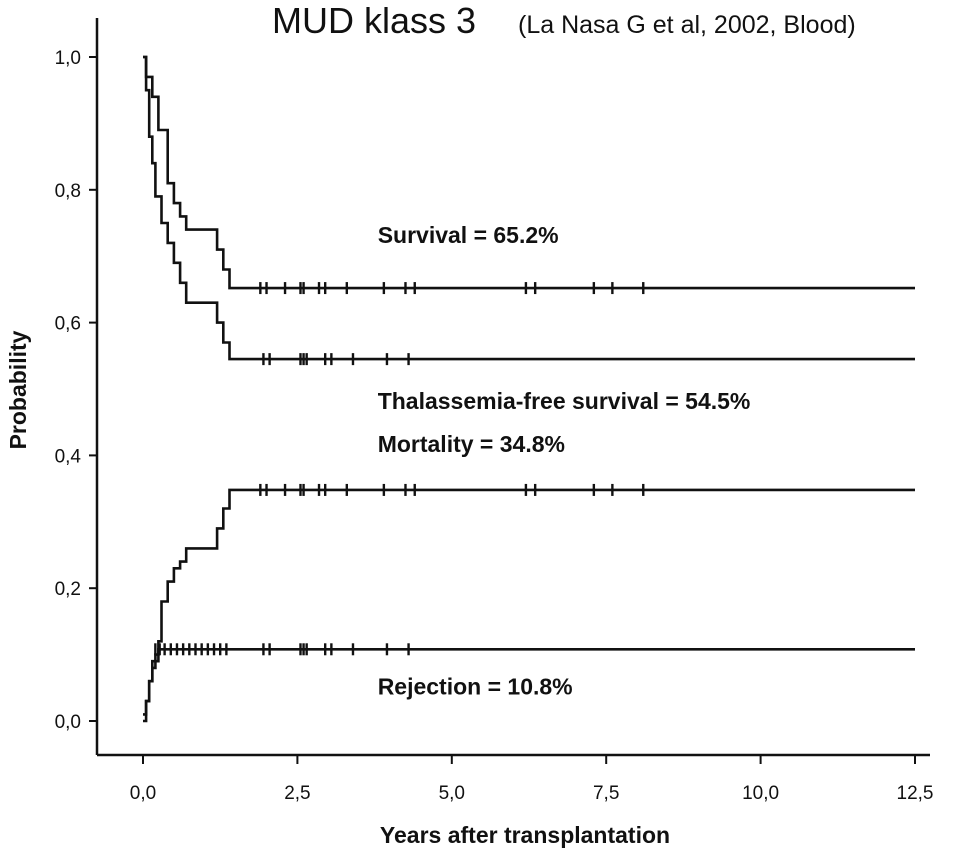 The height and width of the screenshot is (865, 960). Describe the element at coordinates (297, 793) in the screenshot. I see `x-tick-label: 2,5` at that location.